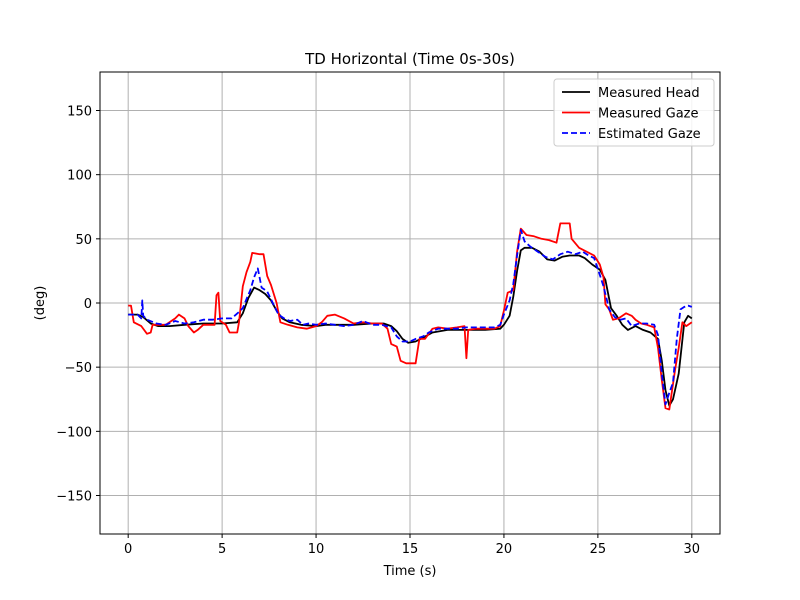  Describe the element at coordinates (79, 112) in the screenshot. I see `y-tick-label: 150` at that location.